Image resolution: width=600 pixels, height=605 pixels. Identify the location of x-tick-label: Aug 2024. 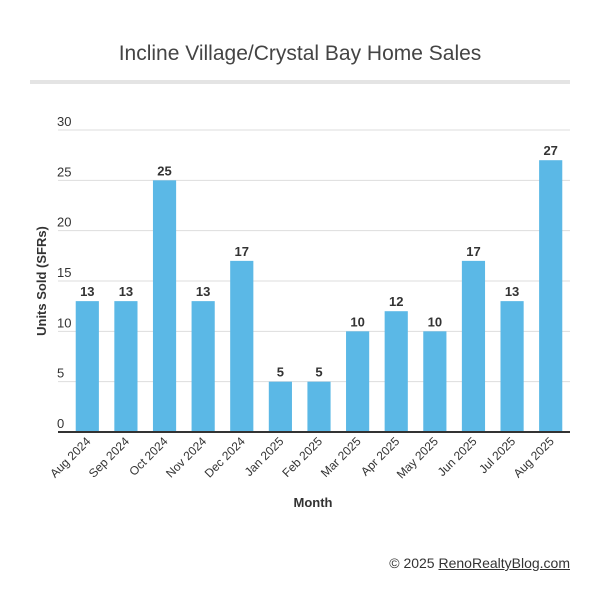
(70, 457).